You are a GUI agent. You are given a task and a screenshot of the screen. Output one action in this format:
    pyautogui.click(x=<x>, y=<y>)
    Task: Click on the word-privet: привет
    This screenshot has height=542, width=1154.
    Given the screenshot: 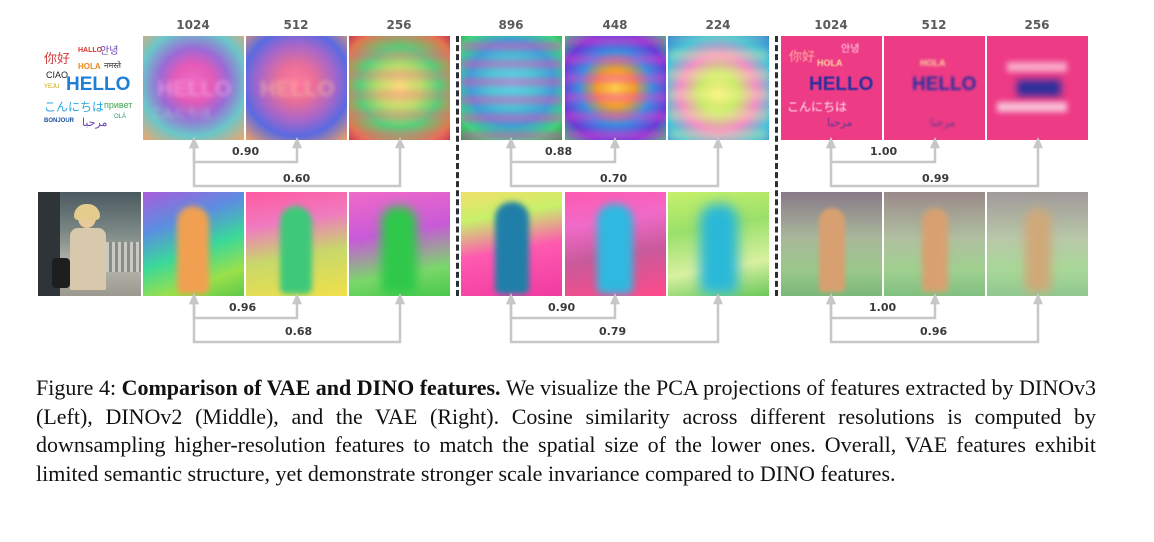 What is the action you would take?
    pyautogui.click(x=118, y=105)
    